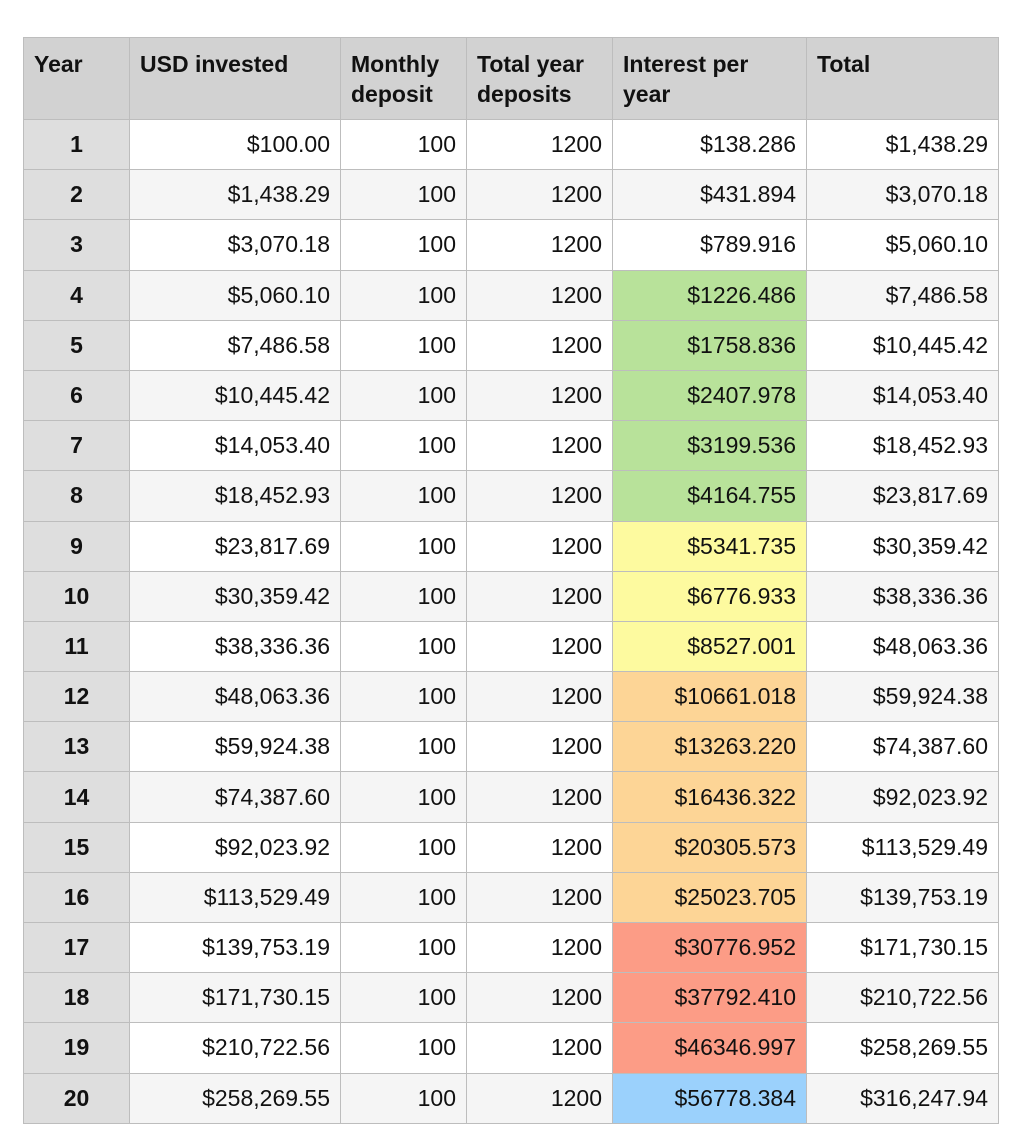  I want to click on interest-cell: $20305.573, so click(709, 847).